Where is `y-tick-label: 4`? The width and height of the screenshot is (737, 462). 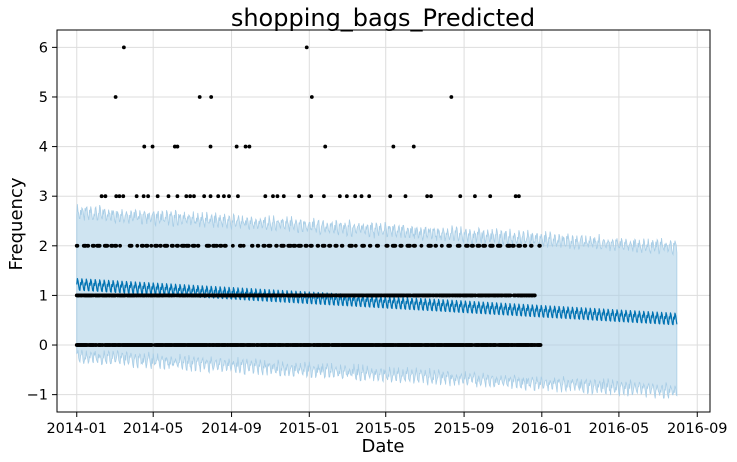 y-tick-label: 4 is located at coordinates (43, 148).